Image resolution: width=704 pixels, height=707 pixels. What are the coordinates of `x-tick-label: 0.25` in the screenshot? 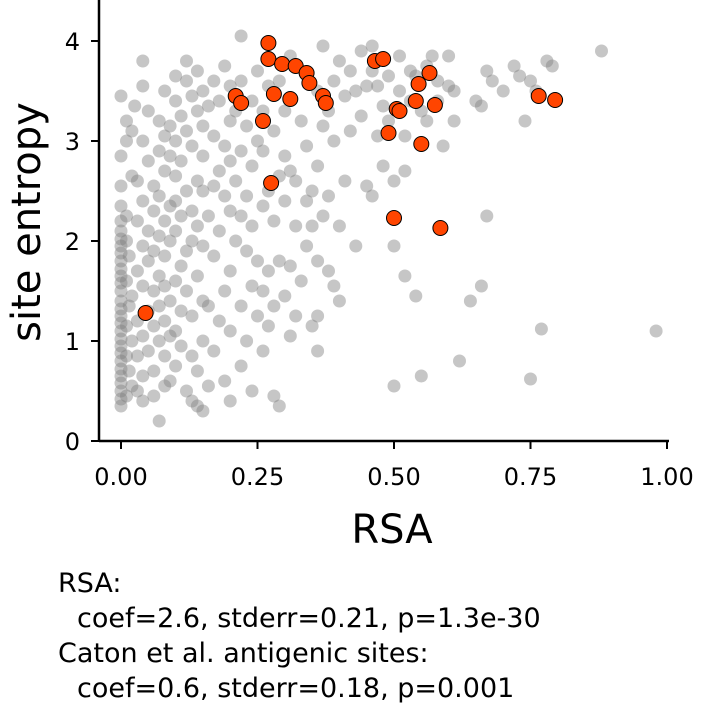 It's located at (257, 477).